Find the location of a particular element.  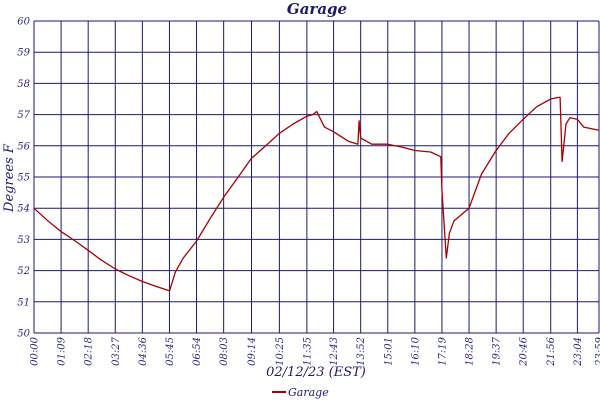

x-tick-label: 08:03 is located at coordinates (224, 351).